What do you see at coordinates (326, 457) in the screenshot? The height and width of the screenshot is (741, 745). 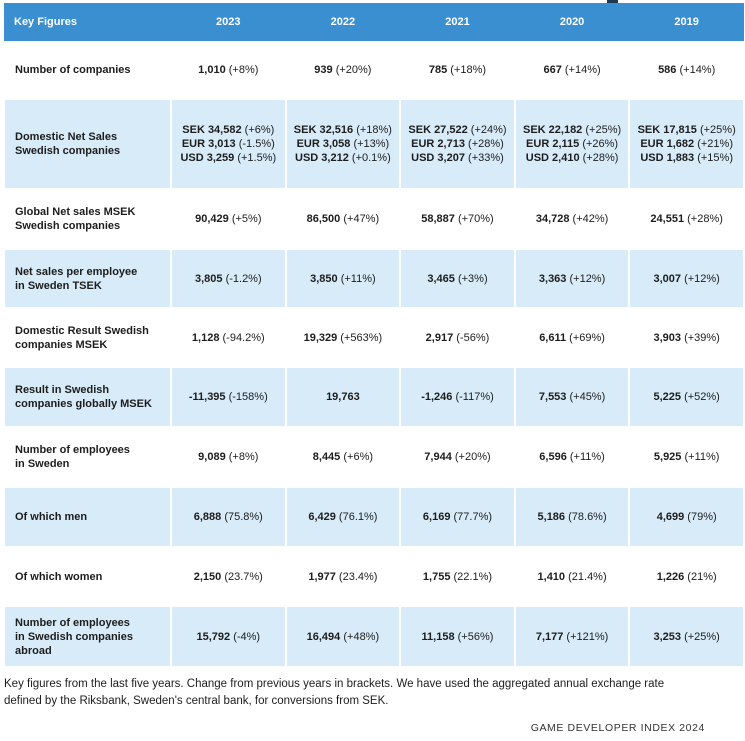 I see `value-number: 8,445` at bounding box center [326, 457].